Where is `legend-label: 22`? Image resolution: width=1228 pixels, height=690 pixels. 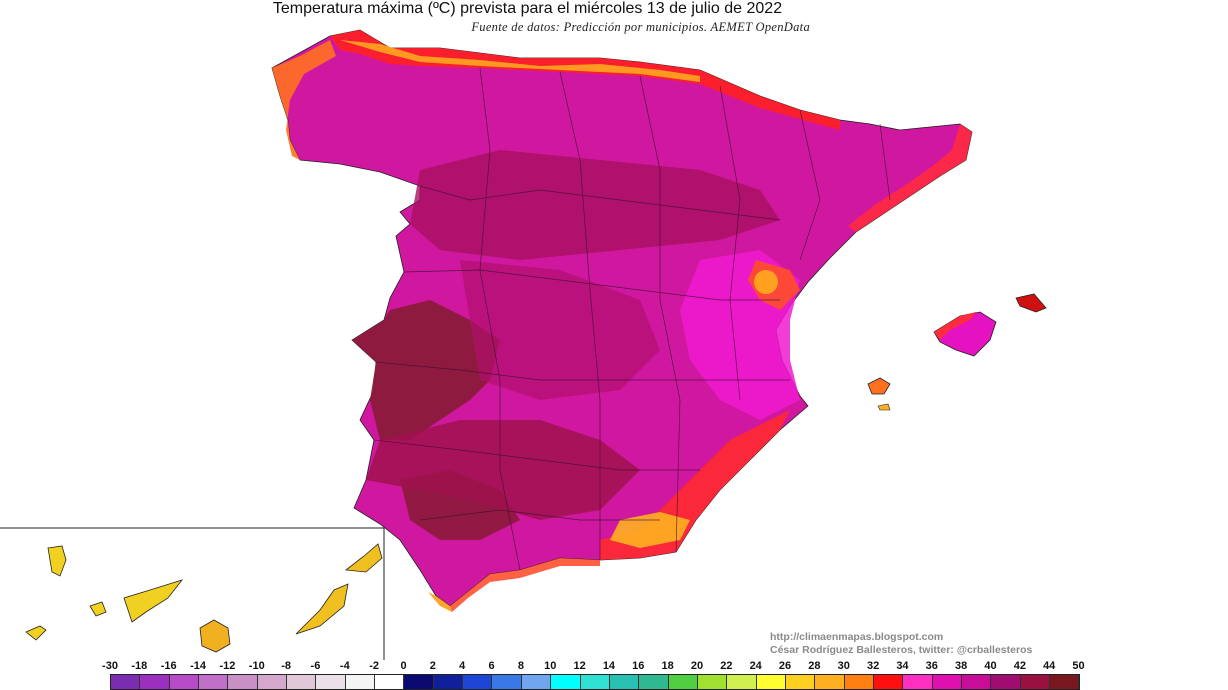
legend-label: 22 is located at coordinates (726, 666).